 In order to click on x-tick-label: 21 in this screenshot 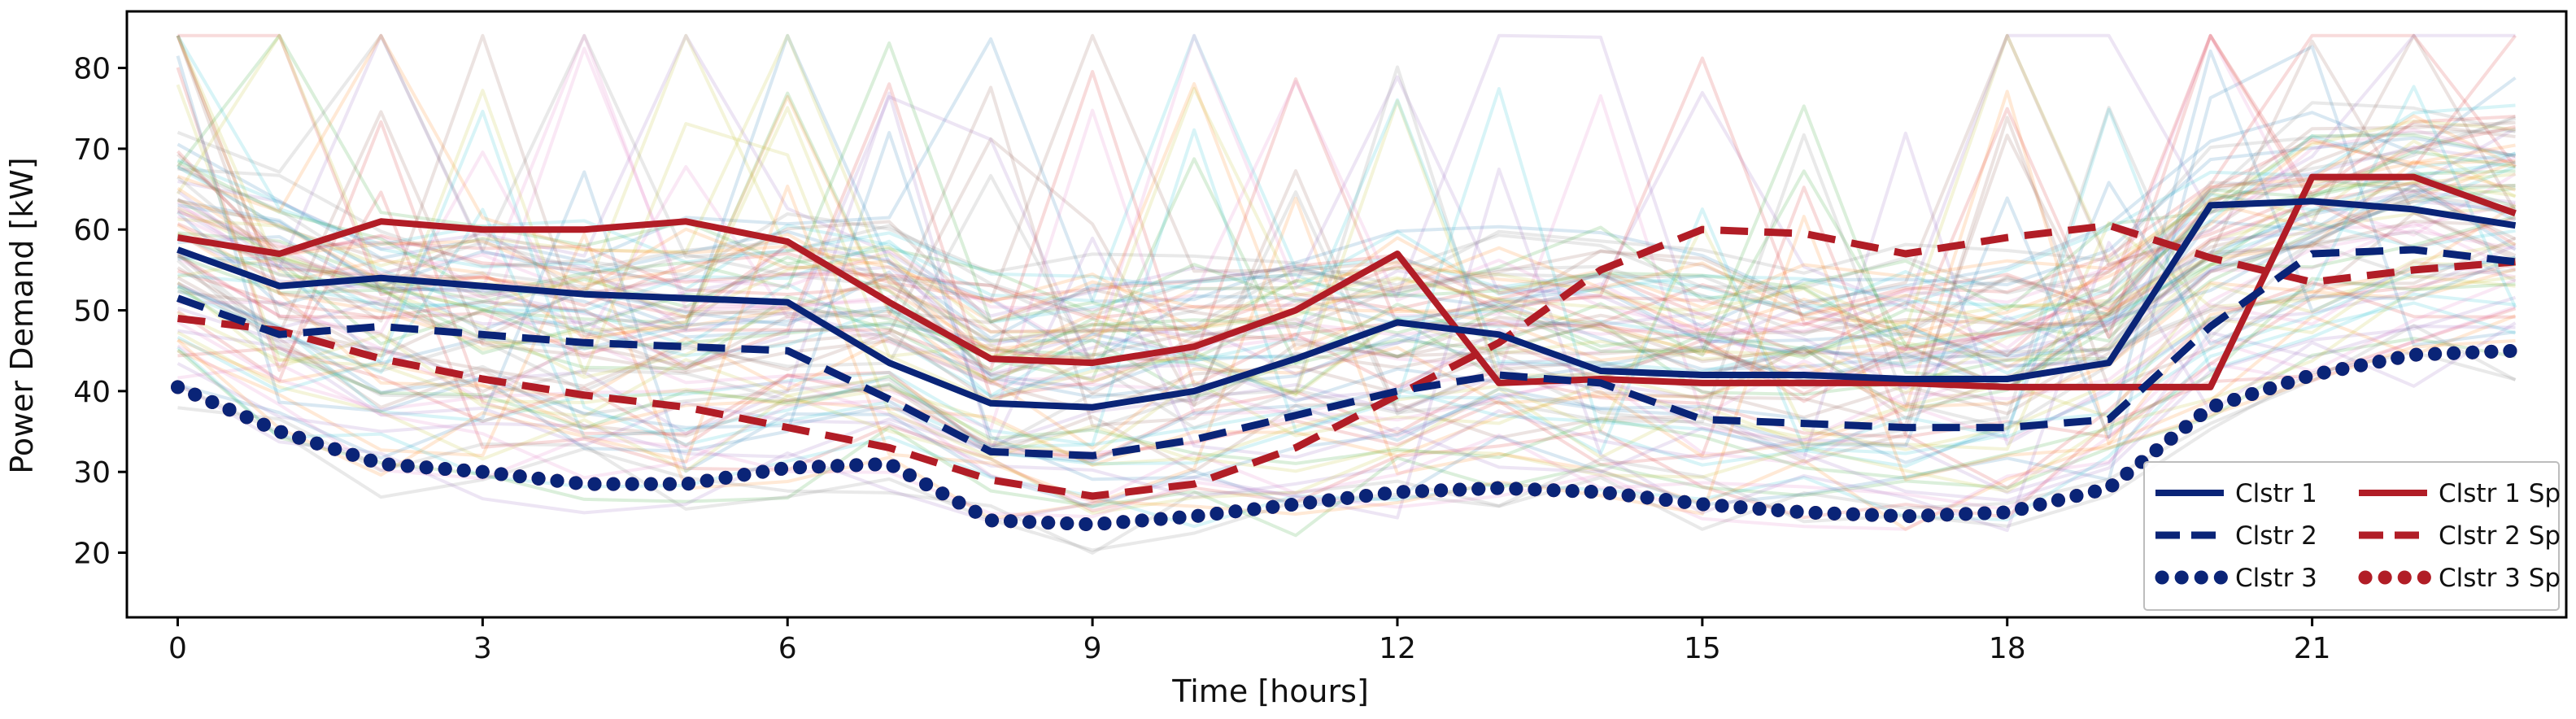, I will do `click(2312, 649)`.